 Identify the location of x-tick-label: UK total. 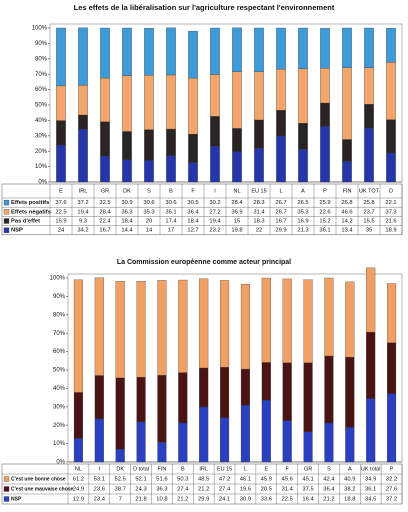
(371, 469).